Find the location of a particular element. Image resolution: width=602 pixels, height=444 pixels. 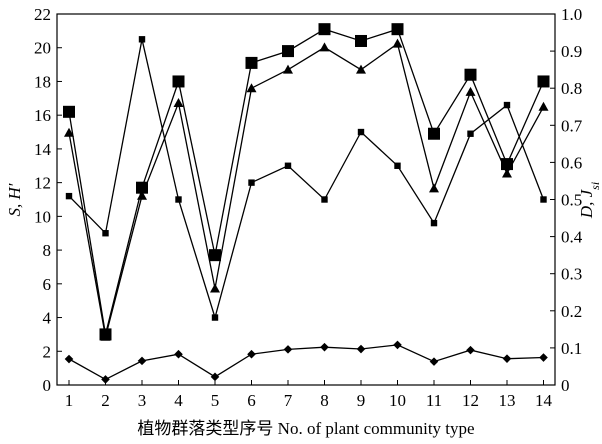

x-tick-label: 13 is located at coordinates (507, 400).